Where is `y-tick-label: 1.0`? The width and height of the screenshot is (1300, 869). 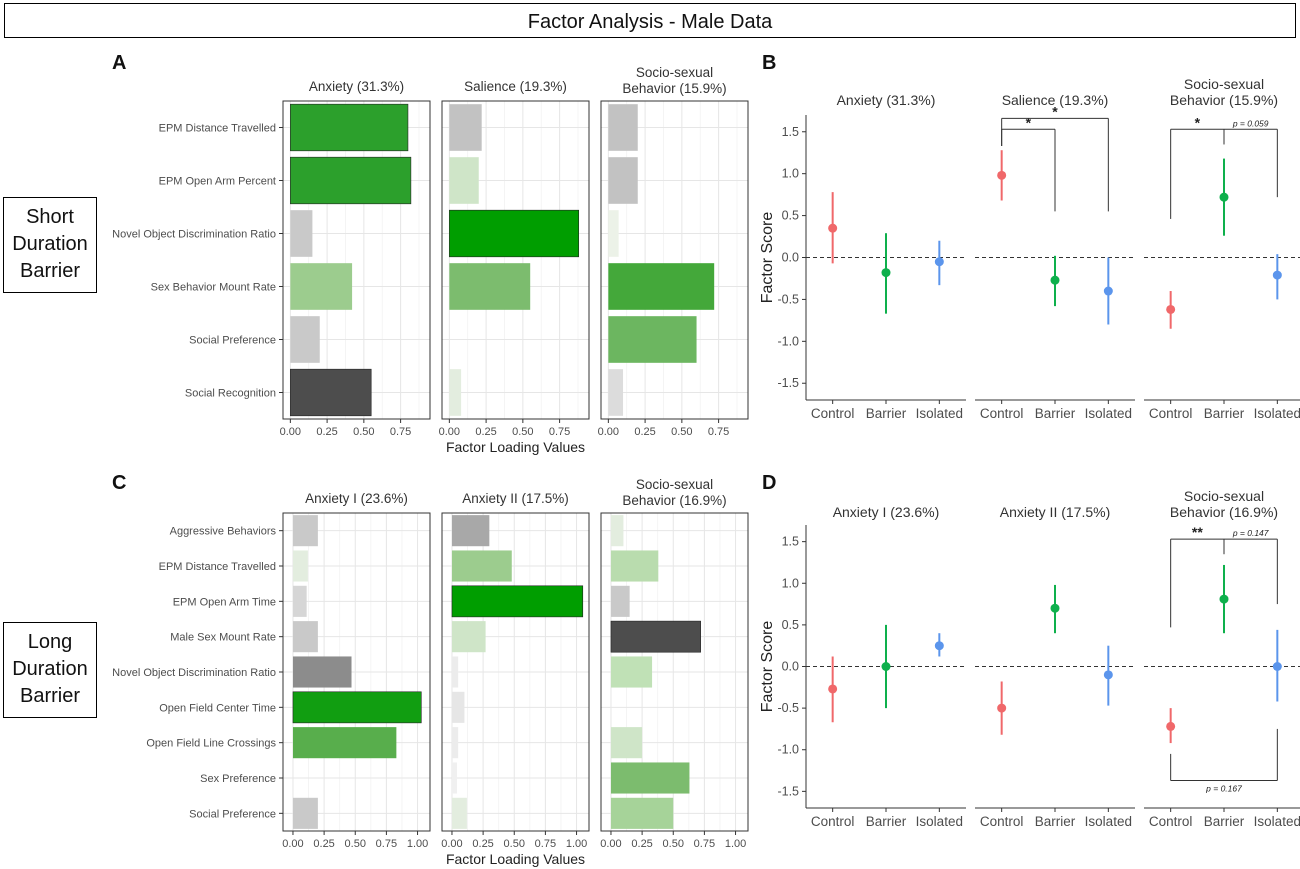 y-tick-label: 1.0 is located at coordinates (790, 174).